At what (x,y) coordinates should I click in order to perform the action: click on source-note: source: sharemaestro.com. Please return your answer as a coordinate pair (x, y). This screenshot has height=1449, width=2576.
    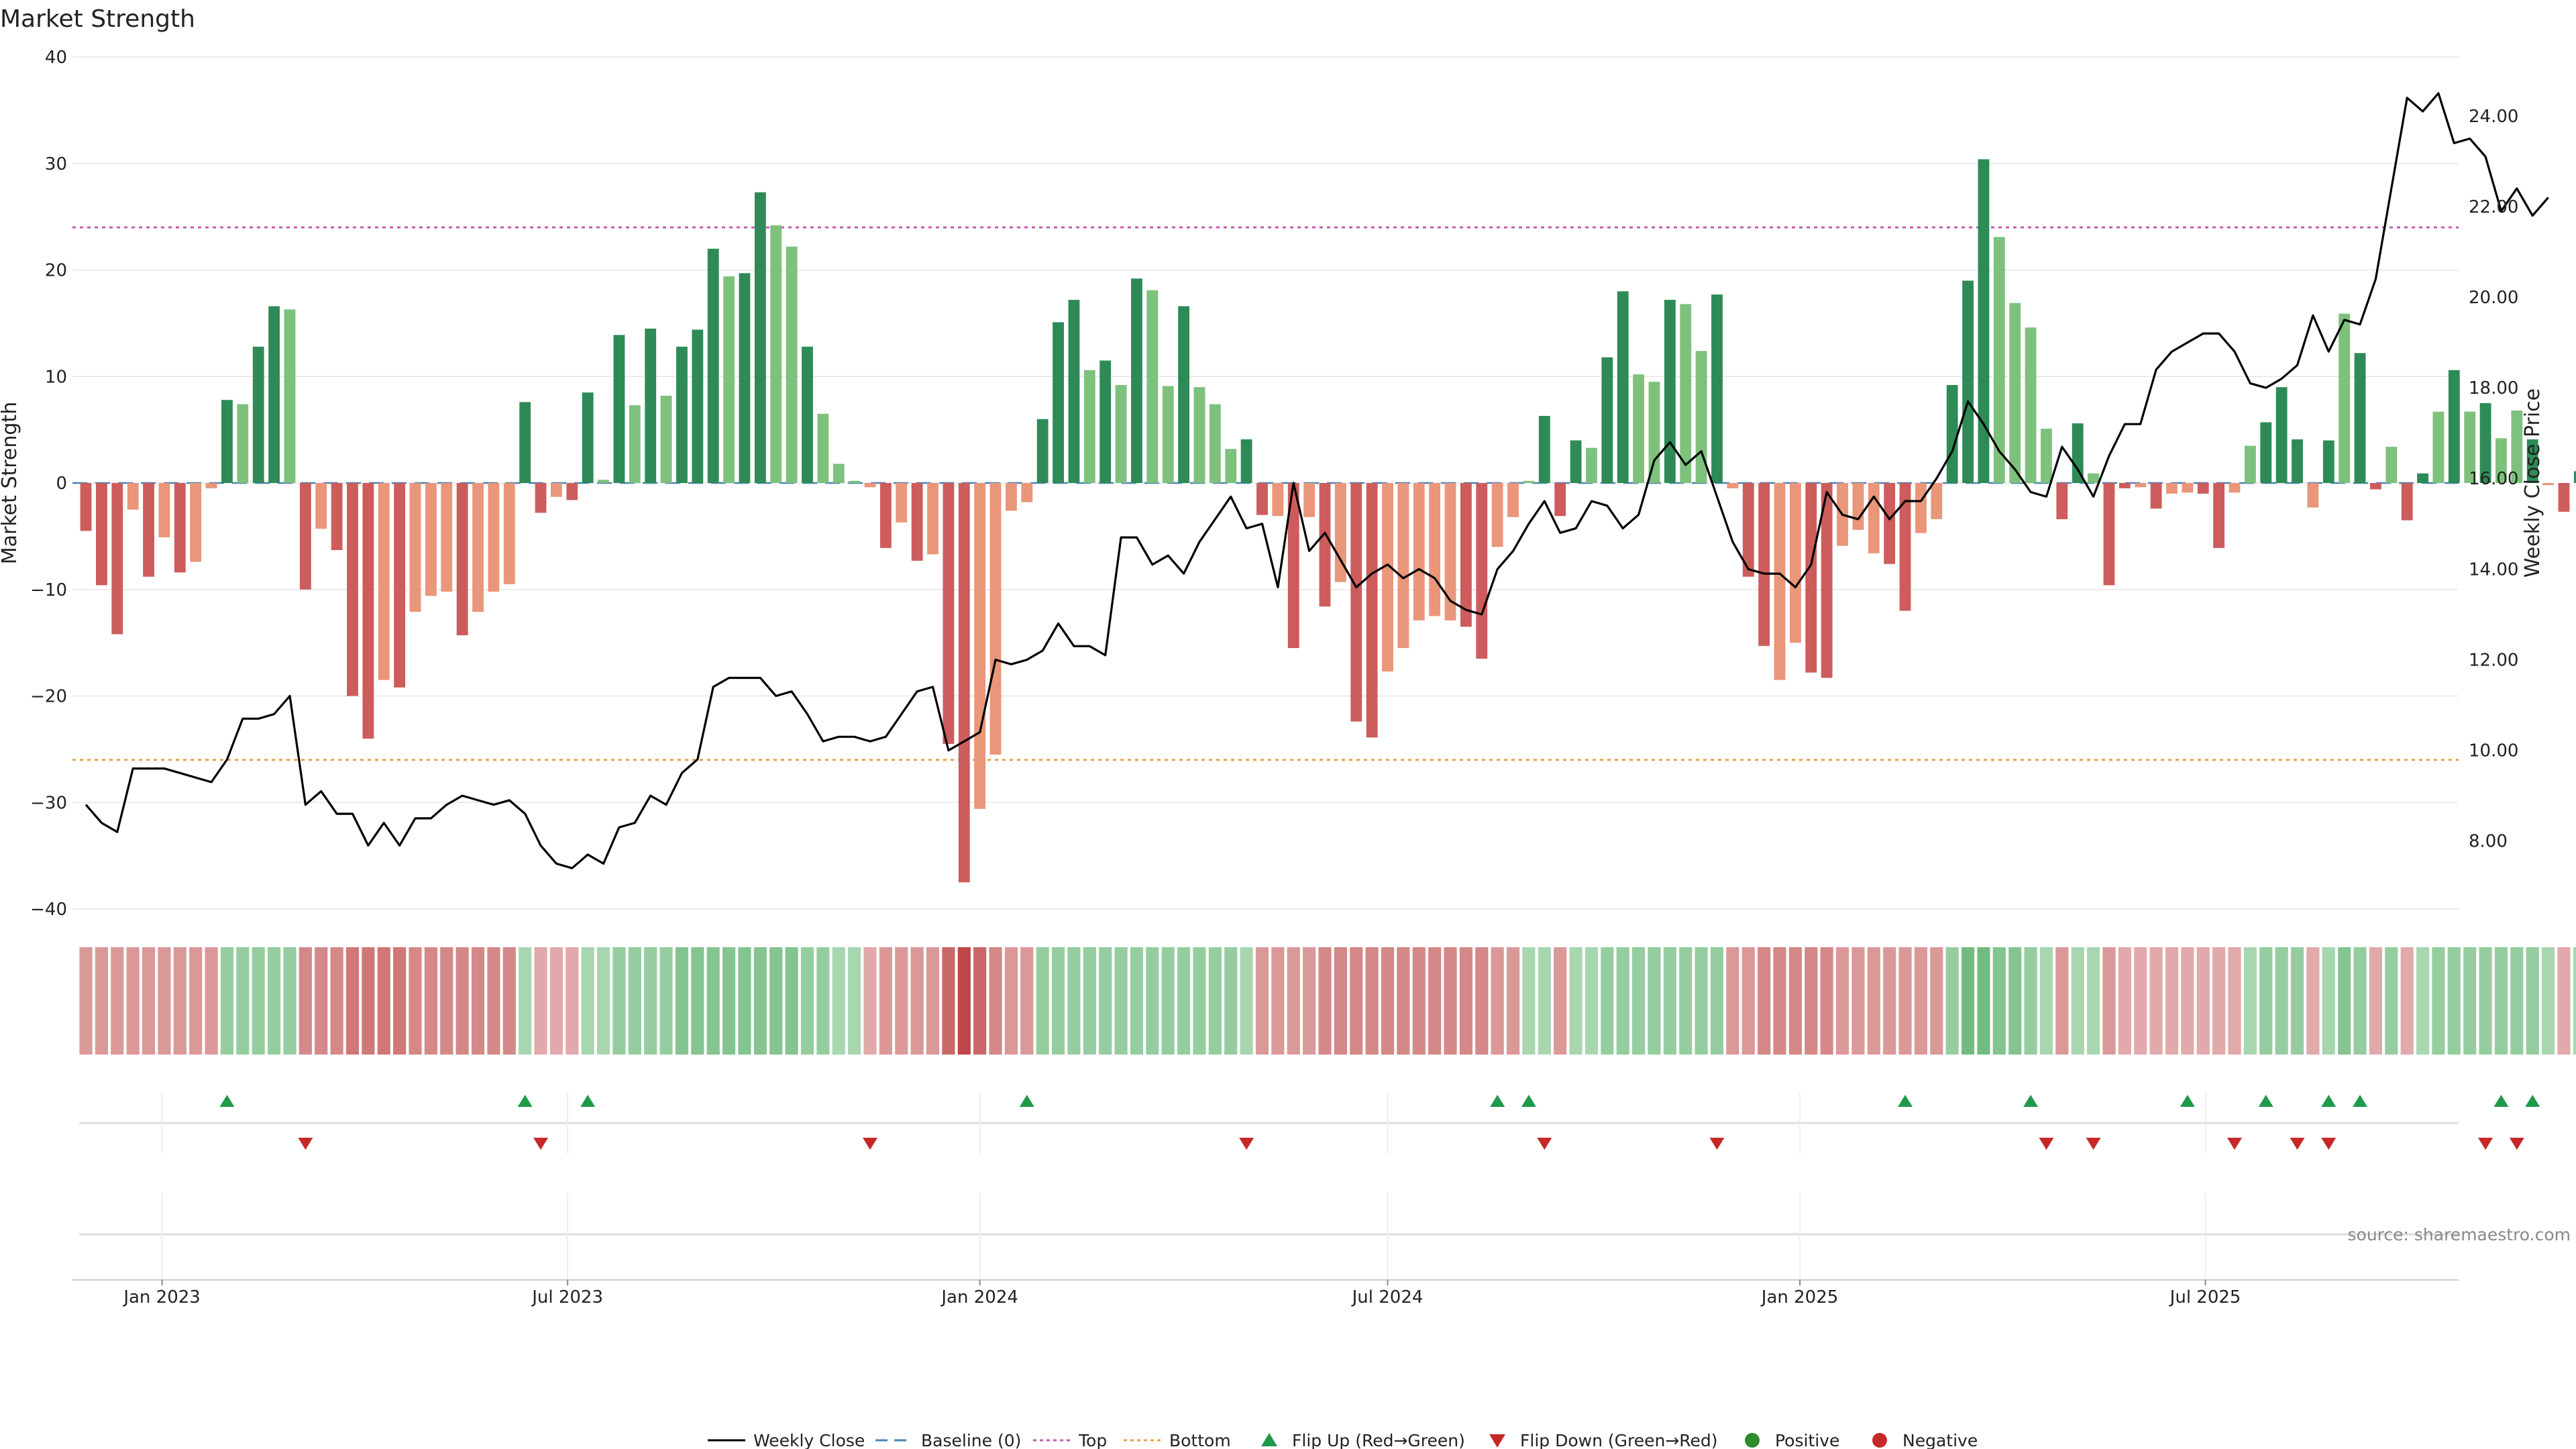
    Looking at the image, I should click on (2459, 1234).